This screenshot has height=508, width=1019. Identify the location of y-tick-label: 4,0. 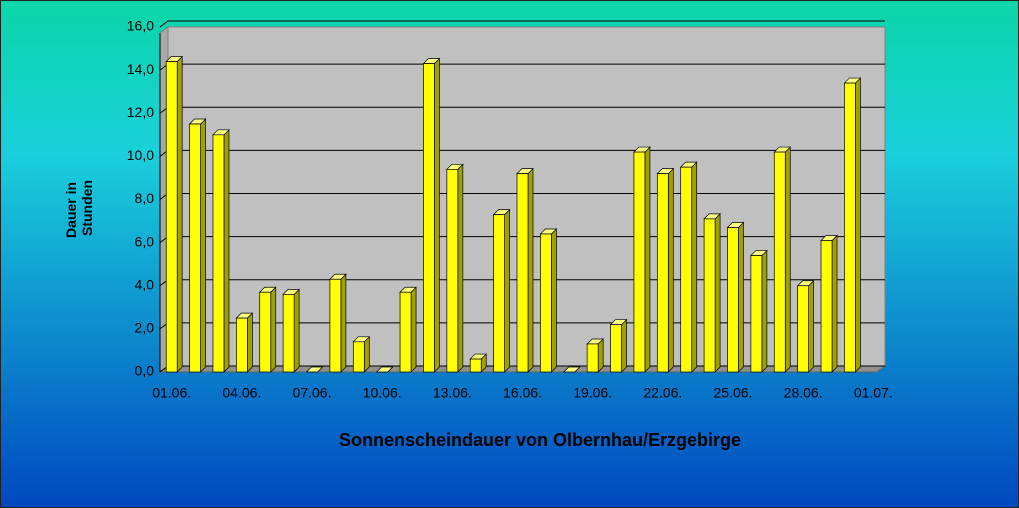
(145, 284).